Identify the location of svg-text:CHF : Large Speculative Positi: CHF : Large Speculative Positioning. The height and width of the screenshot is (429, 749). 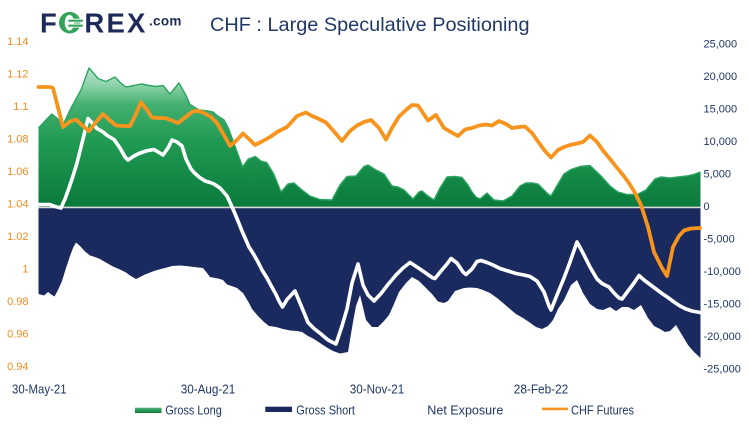
(370, 25).